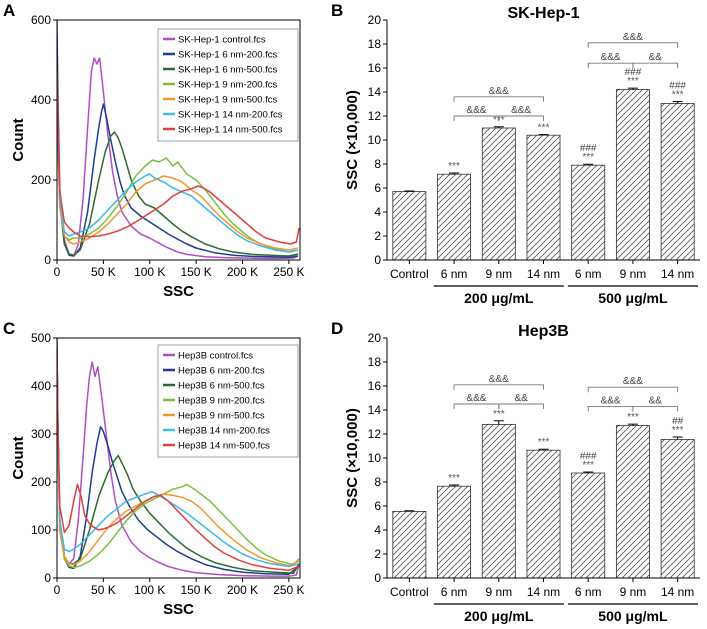  I want to click on y-axis-title: Count, so click(18, 139).